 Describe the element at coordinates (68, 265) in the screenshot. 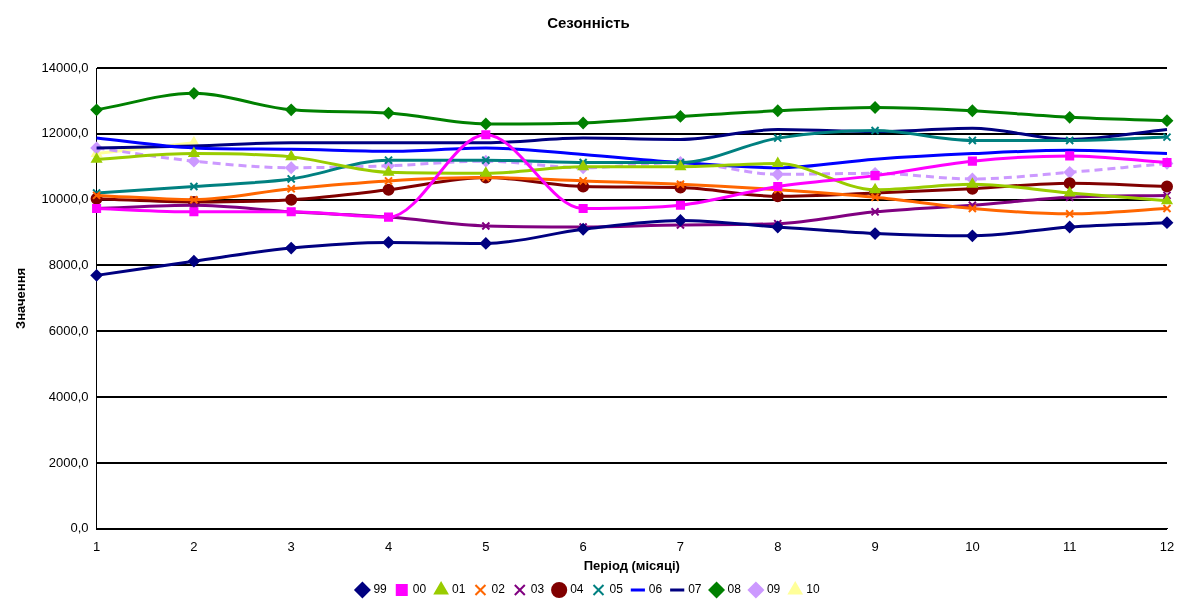

I see `y-tick-label: 8000,0` at that location.